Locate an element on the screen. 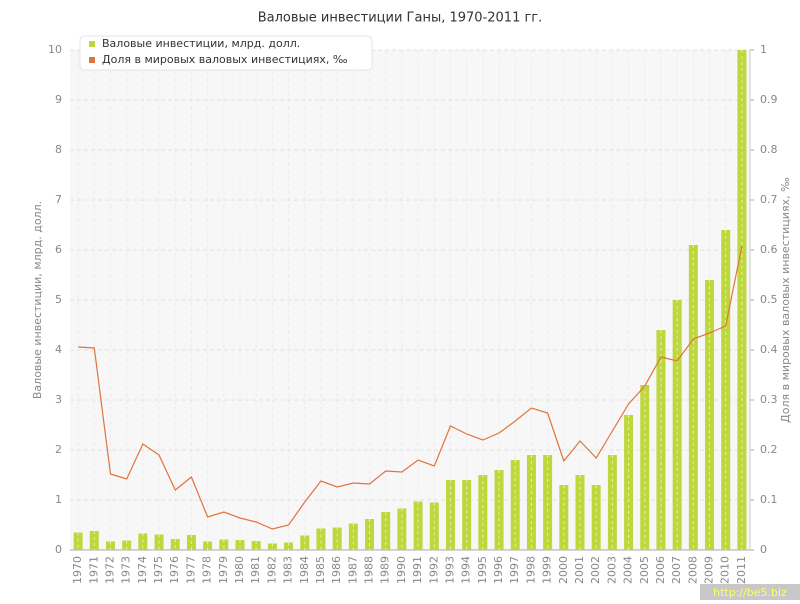 The width and height of the screenshot is (800, 604). x-tick-label: 1978 is located at coordinates (207, 570).